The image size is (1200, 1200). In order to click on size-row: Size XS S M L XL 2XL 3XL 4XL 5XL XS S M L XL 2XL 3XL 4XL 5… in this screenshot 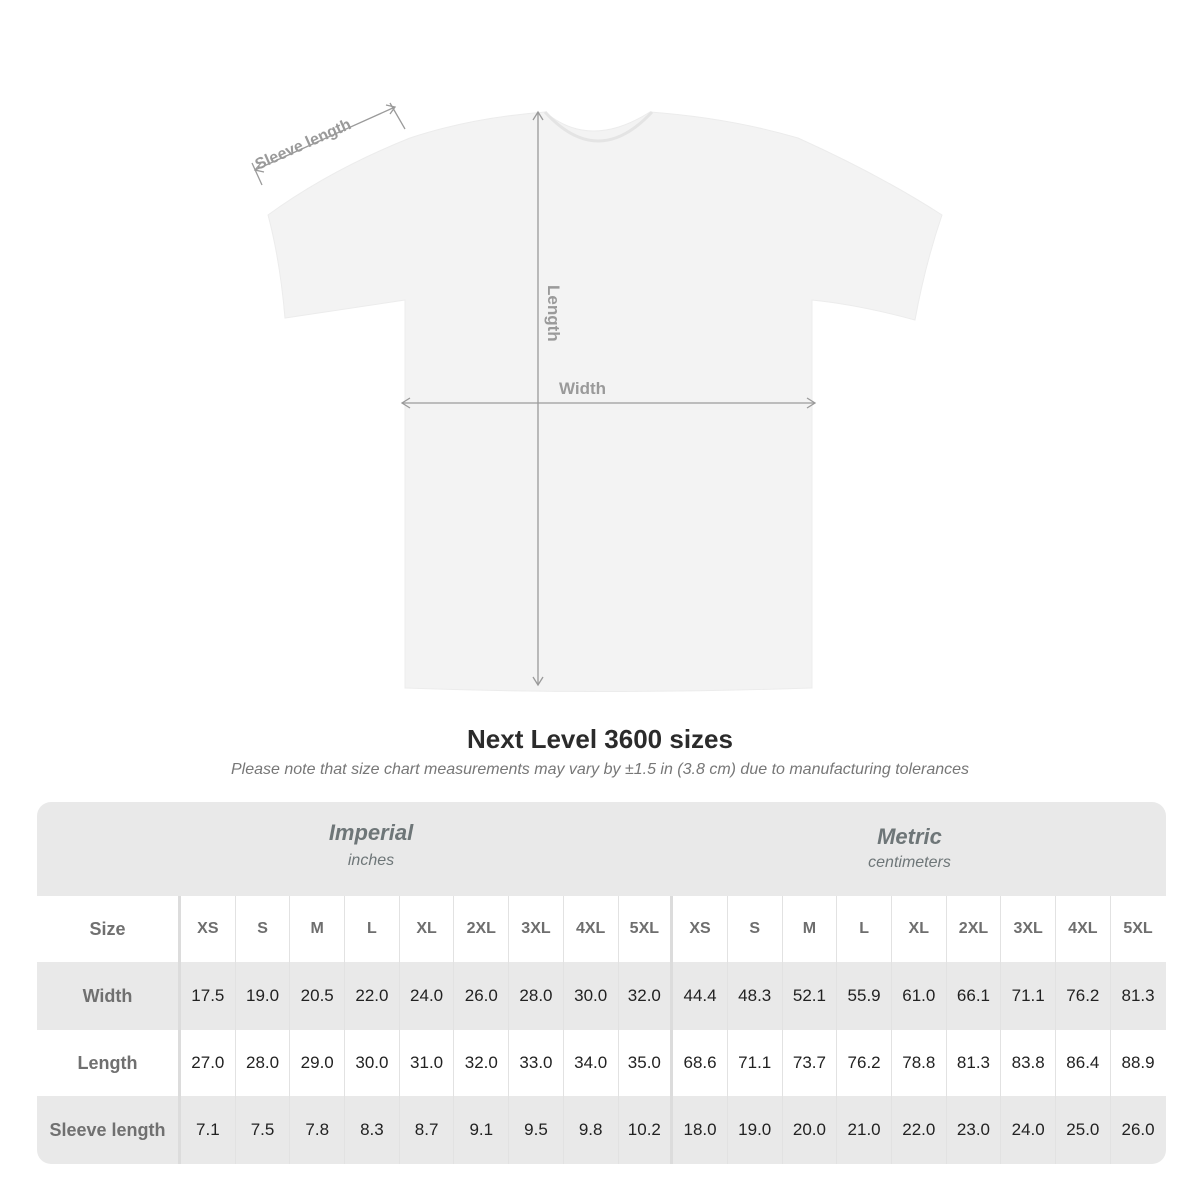, I will do `click(601, 929)`.